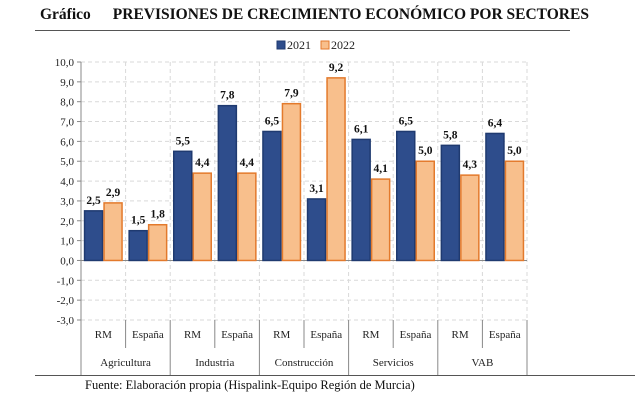 Image resolution: width=640 pixels, height=403 pixels. I want to click on data-label: 5,5, so click(183, 141).